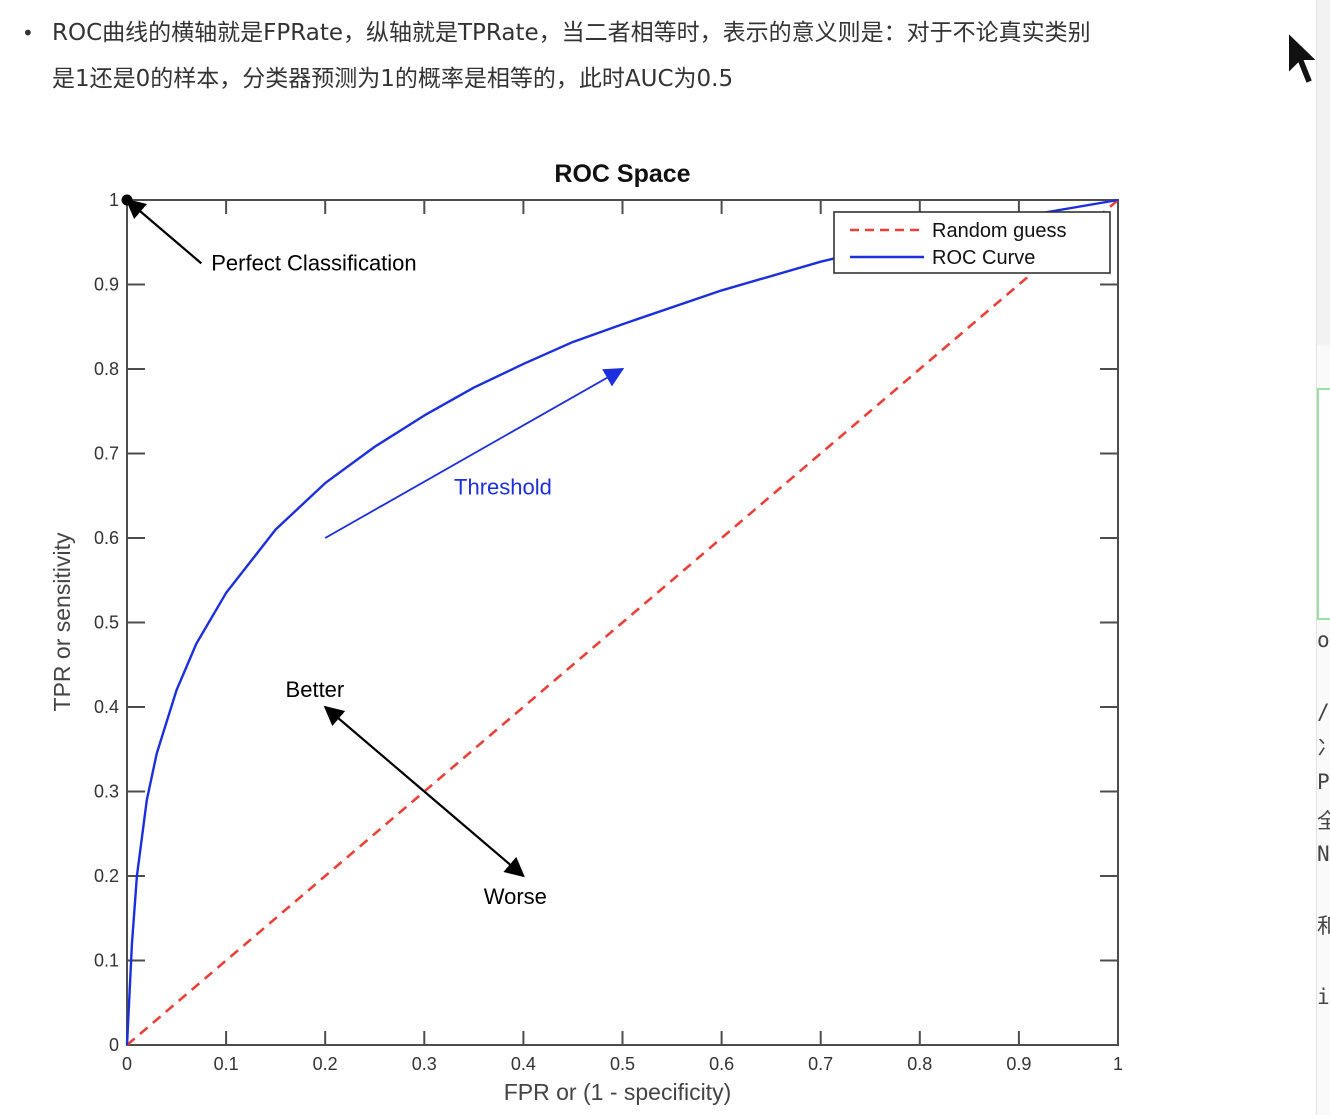 The height and width of the screenshot is (1115, 1330). What do you see at coordinates (106, 707) in the screenshot?
I see `y-tick-label: 0.4` at bounding box center [106, 707].